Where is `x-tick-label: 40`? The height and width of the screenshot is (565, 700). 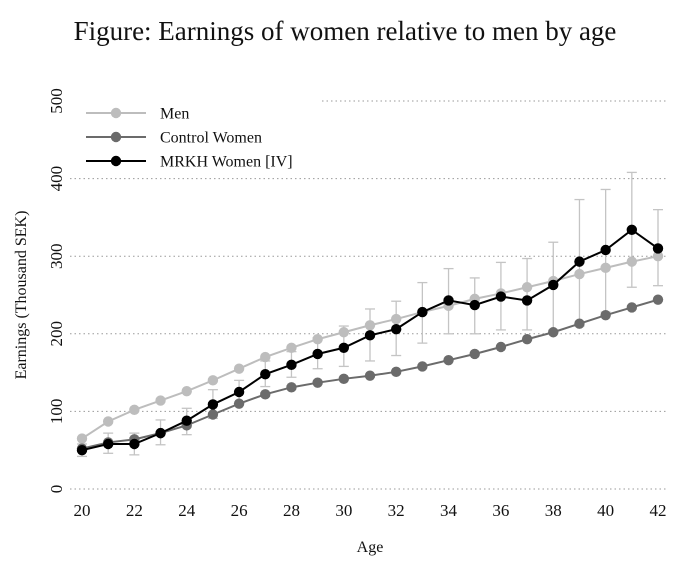
x-tick-label: 40 is located at coordinates (605, 510).